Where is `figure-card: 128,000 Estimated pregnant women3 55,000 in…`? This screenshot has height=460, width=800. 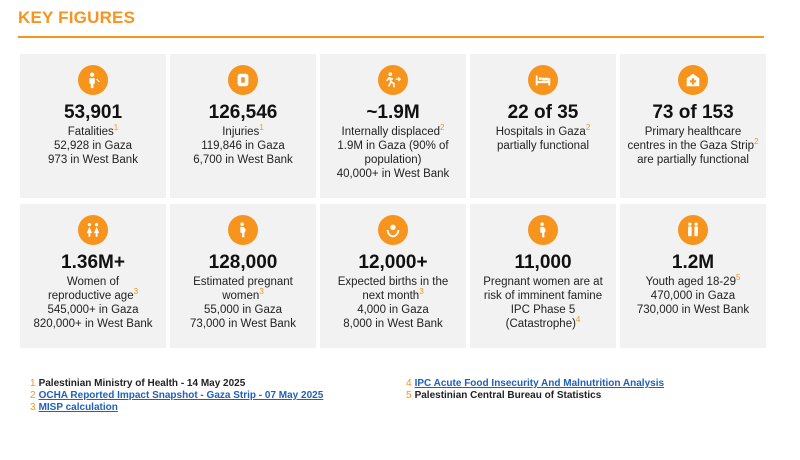 figure-card: 128,000 Estimated pregnant women3 55,000 in… is located at coordinates (243, 276).